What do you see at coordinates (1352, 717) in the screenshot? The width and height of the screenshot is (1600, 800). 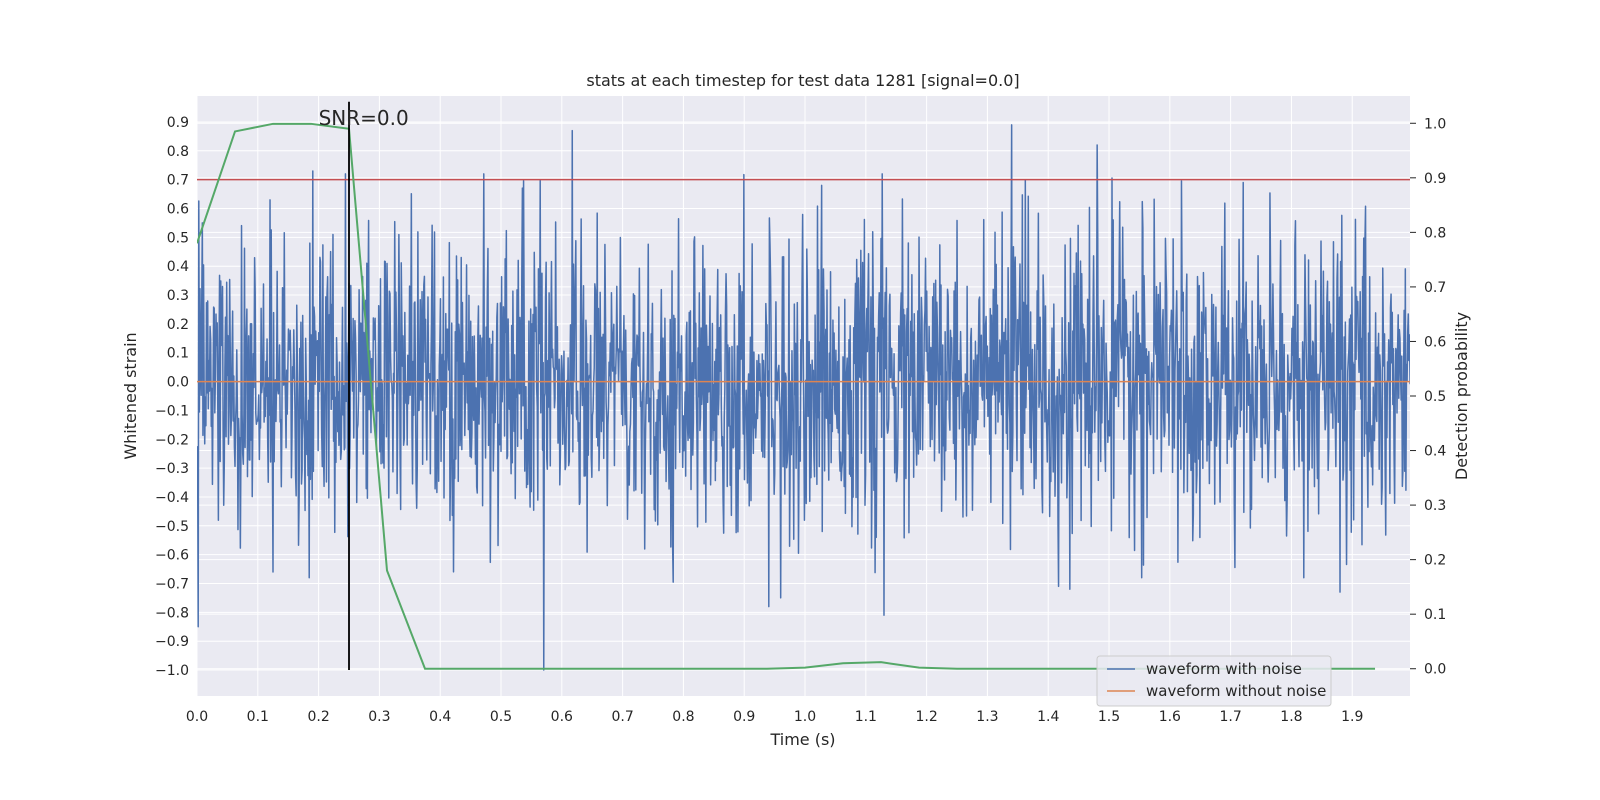 I see `x-tick-label: 1.9` at bounding box center [1352, 717].